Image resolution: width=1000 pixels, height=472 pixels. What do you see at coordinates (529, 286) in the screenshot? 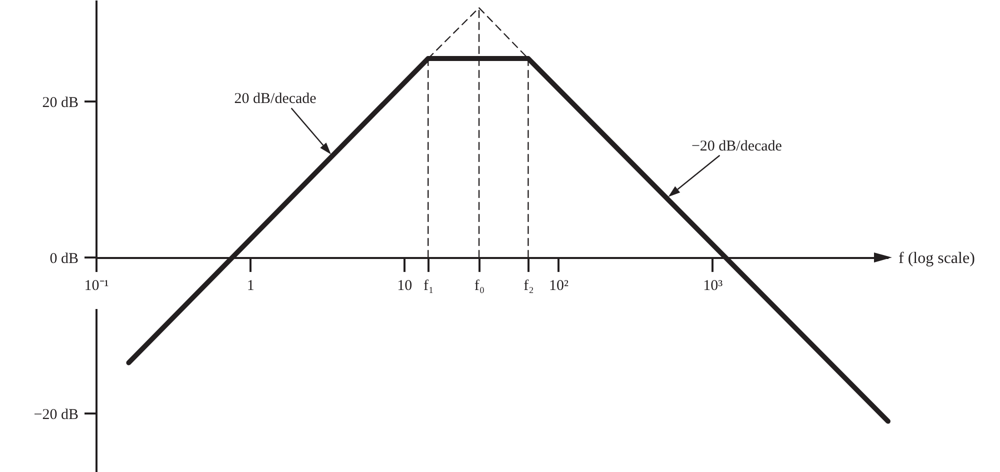
I see `x-tick-label: f₂` at bounding box center [529, 286].